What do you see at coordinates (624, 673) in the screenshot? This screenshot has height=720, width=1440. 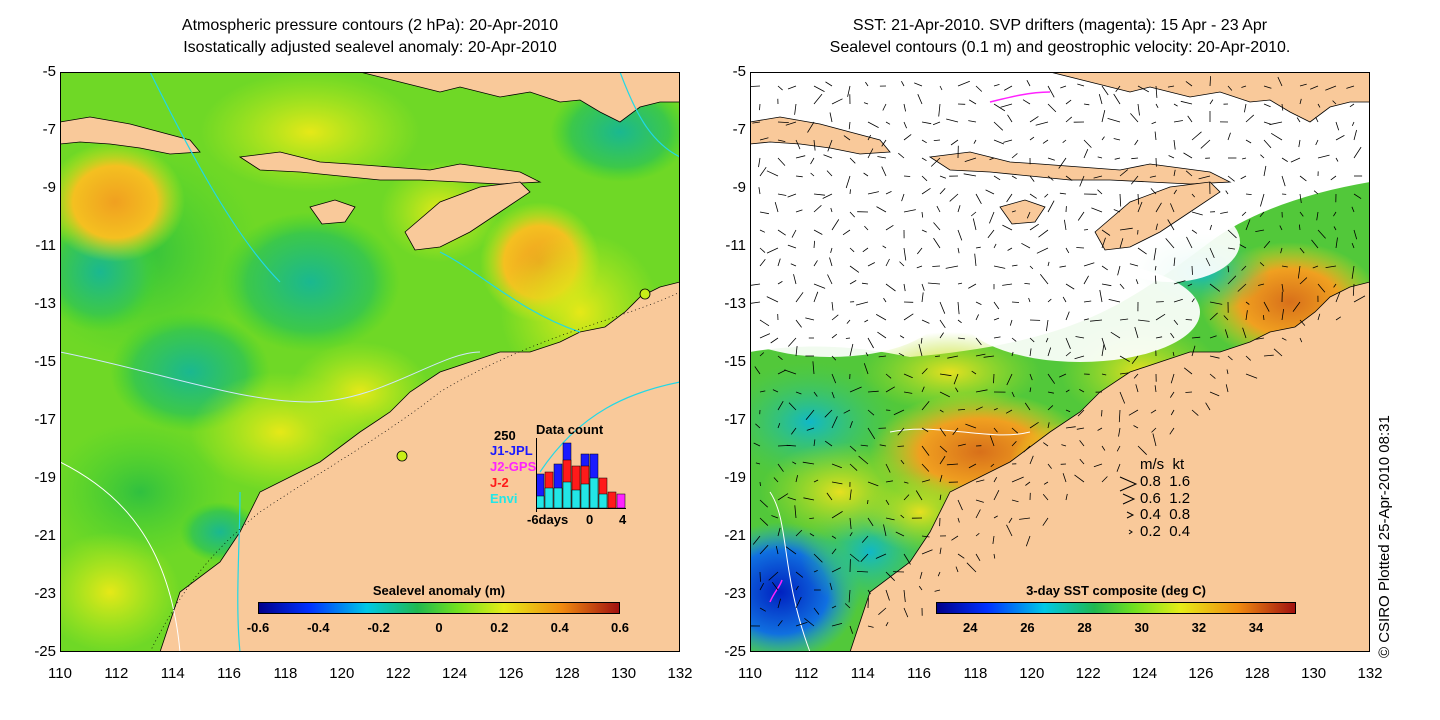 I see `x-tick-label: 130` at bounding box center [624, 673].